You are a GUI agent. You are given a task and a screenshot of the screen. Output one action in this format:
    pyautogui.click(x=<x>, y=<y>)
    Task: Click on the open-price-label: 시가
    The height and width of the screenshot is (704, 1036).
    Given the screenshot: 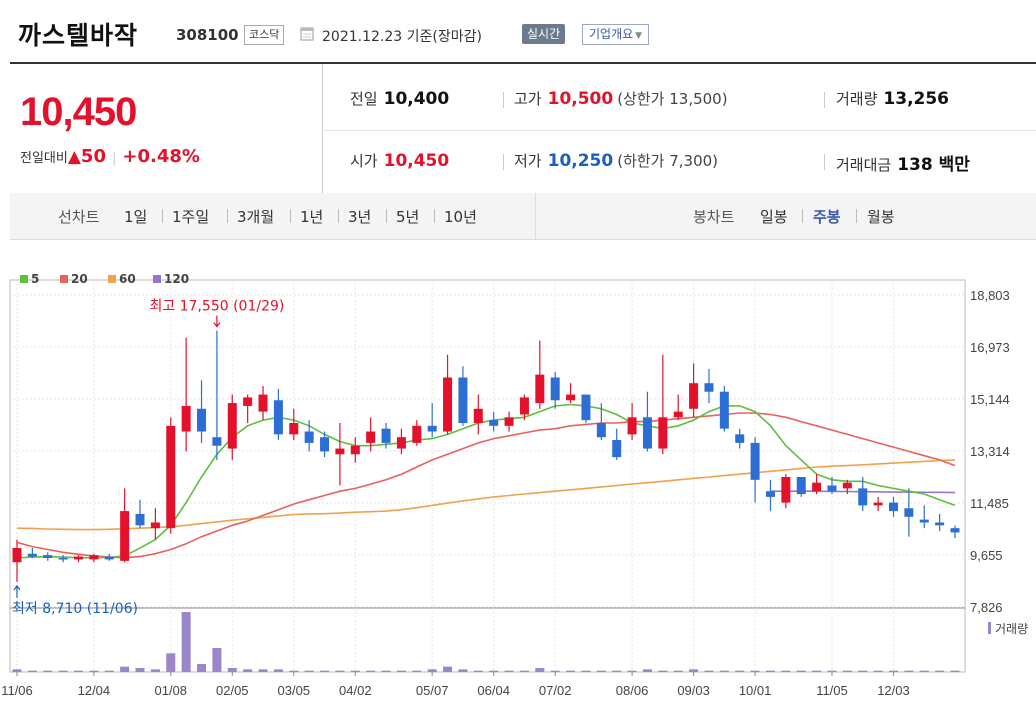 What is the action you would take?
    pyautogui.click(x=364, y=161)
    